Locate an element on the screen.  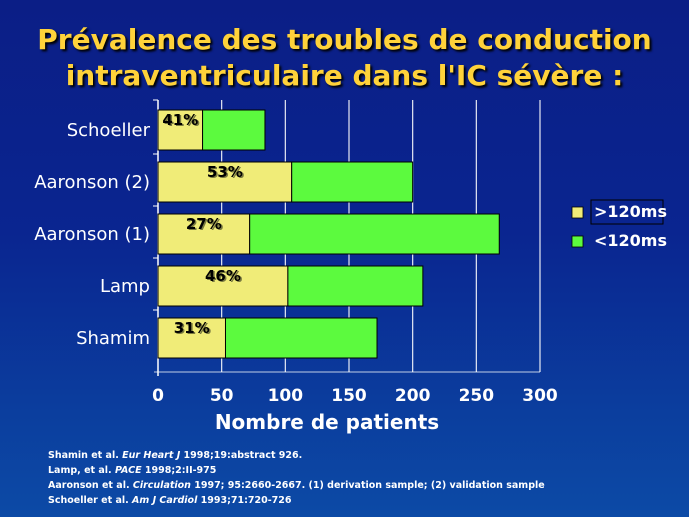
legend-highlight-box is located at coordinates (627, 212).